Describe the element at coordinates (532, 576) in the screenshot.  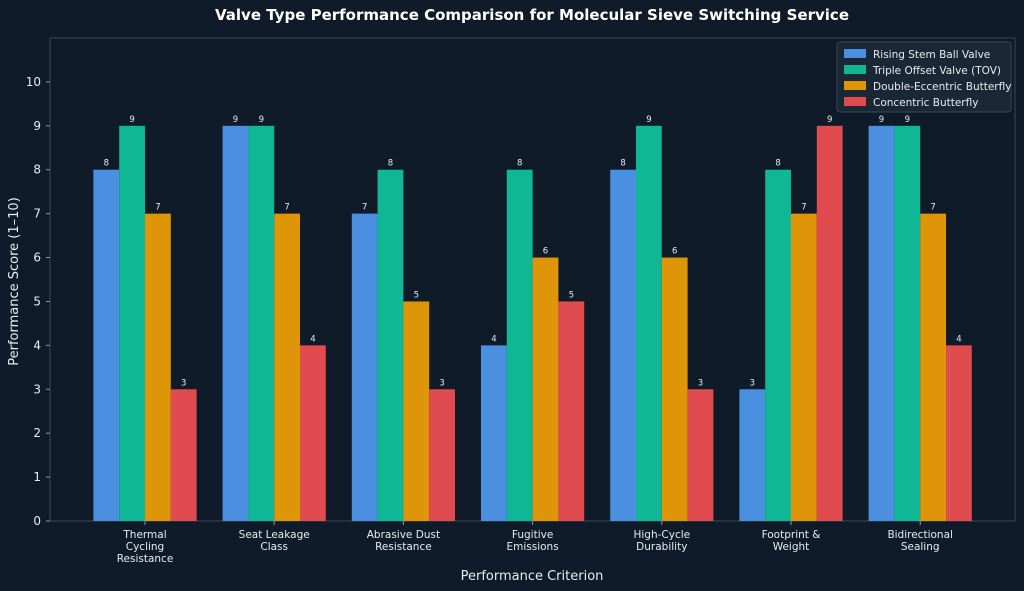
I see `x-axis-title: Performance Criterion` at that location.